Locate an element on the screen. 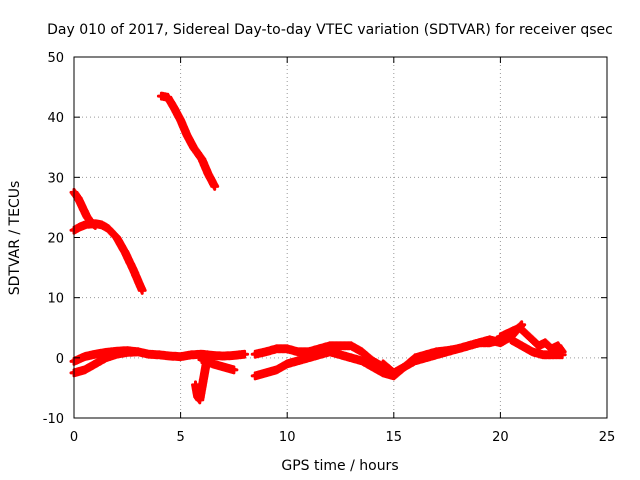  series-track-l is located at coordinates (536, 347).